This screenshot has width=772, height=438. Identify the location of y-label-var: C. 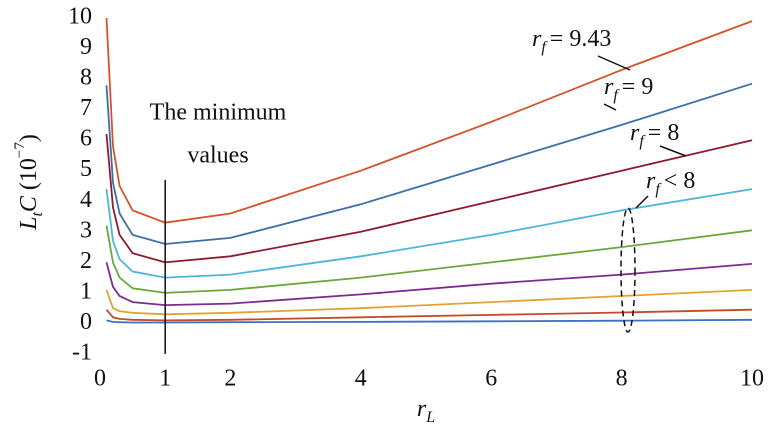
(29, 203).